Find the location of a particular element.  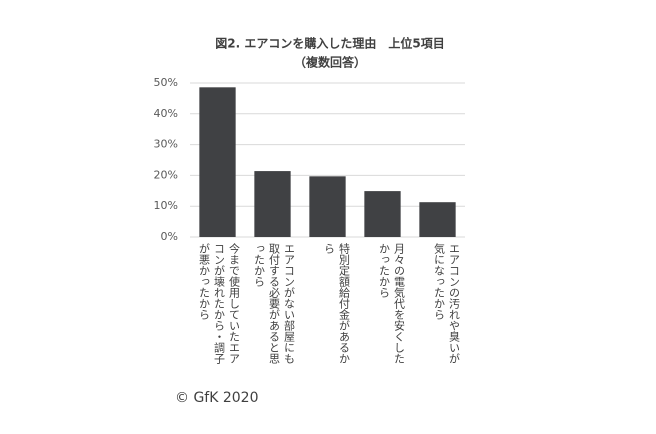

y-tick-label: 50% is located at coordinates (166, 82).